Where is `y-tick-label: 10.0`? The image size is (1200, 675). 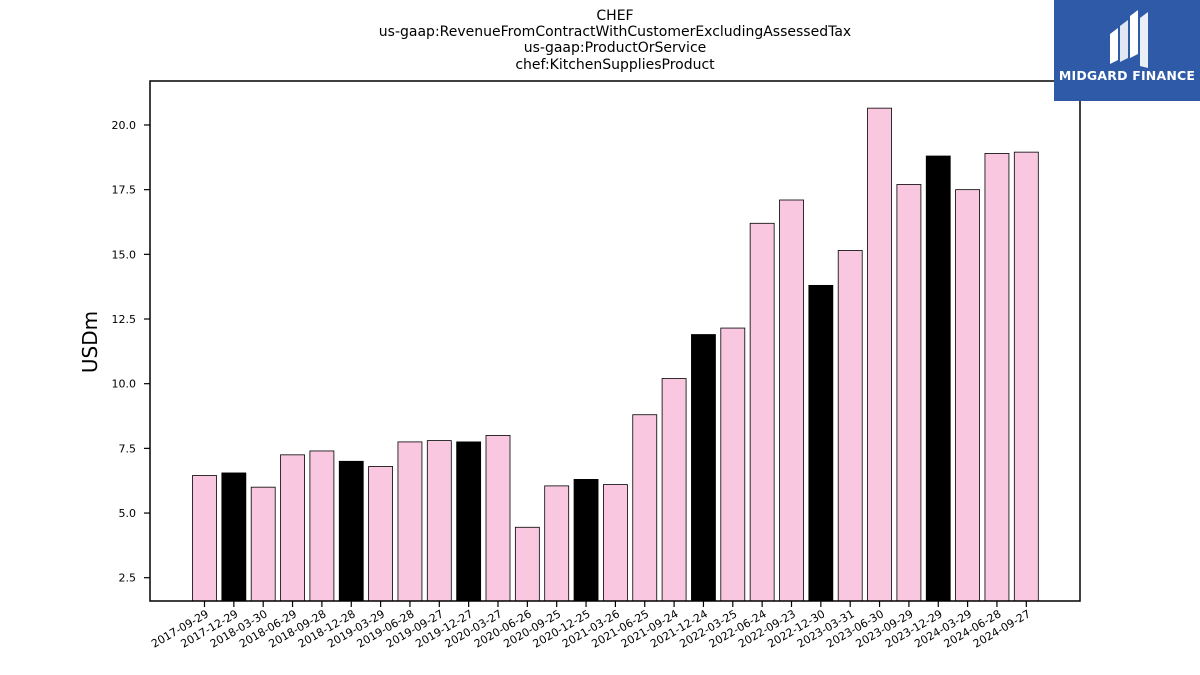
y-tick-label: 10.0 is located at coordinates (124, 384).